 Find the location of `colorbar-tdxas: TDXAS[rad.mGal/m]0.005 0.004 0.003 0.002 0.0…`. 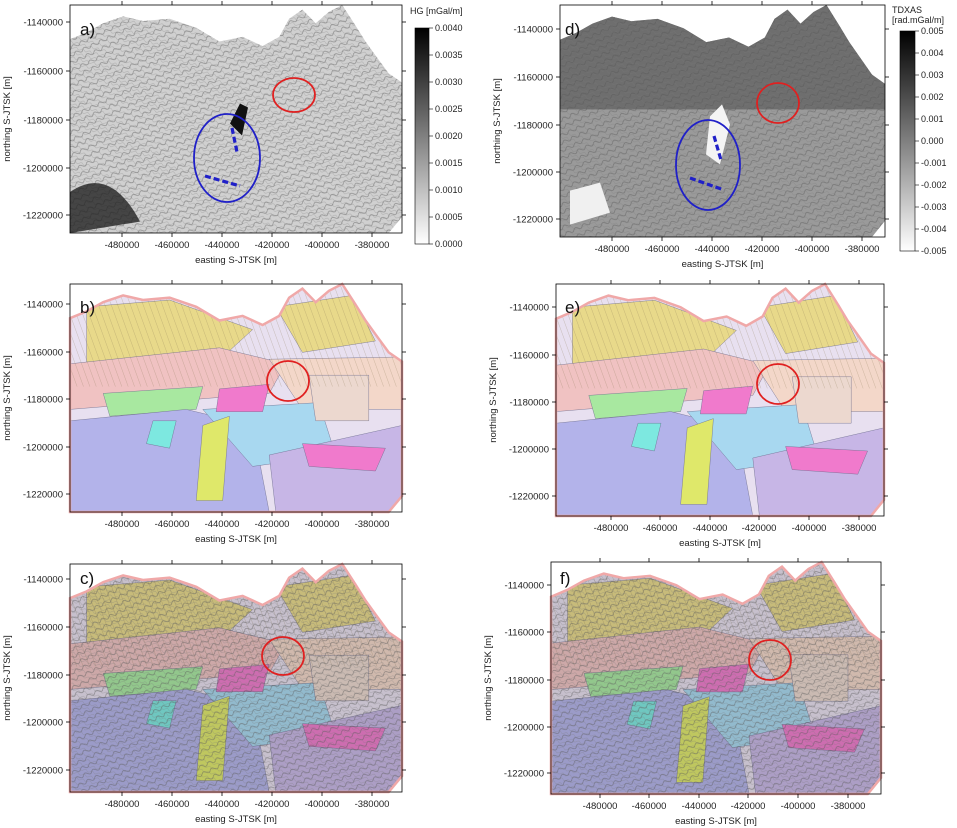

colorbar-tdxas: TDXAS[rad.mGal/m]0.005 0.004 0.003 0.002 0.0… is located at coordinates (919, 130).